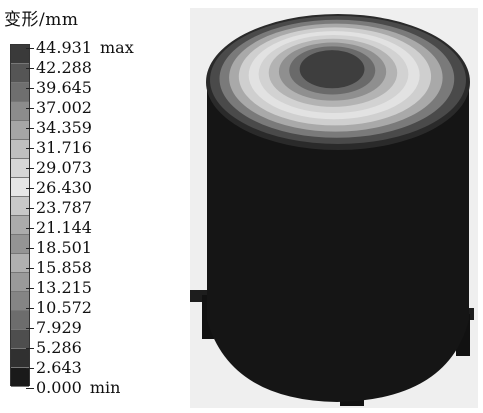 Image resolution: width=483 pixels, height=413 pixels. What do you see at coordinates (64, 147) in the screenshot?
I see `legend-value: 31.716` at bounding box center [64, 147].